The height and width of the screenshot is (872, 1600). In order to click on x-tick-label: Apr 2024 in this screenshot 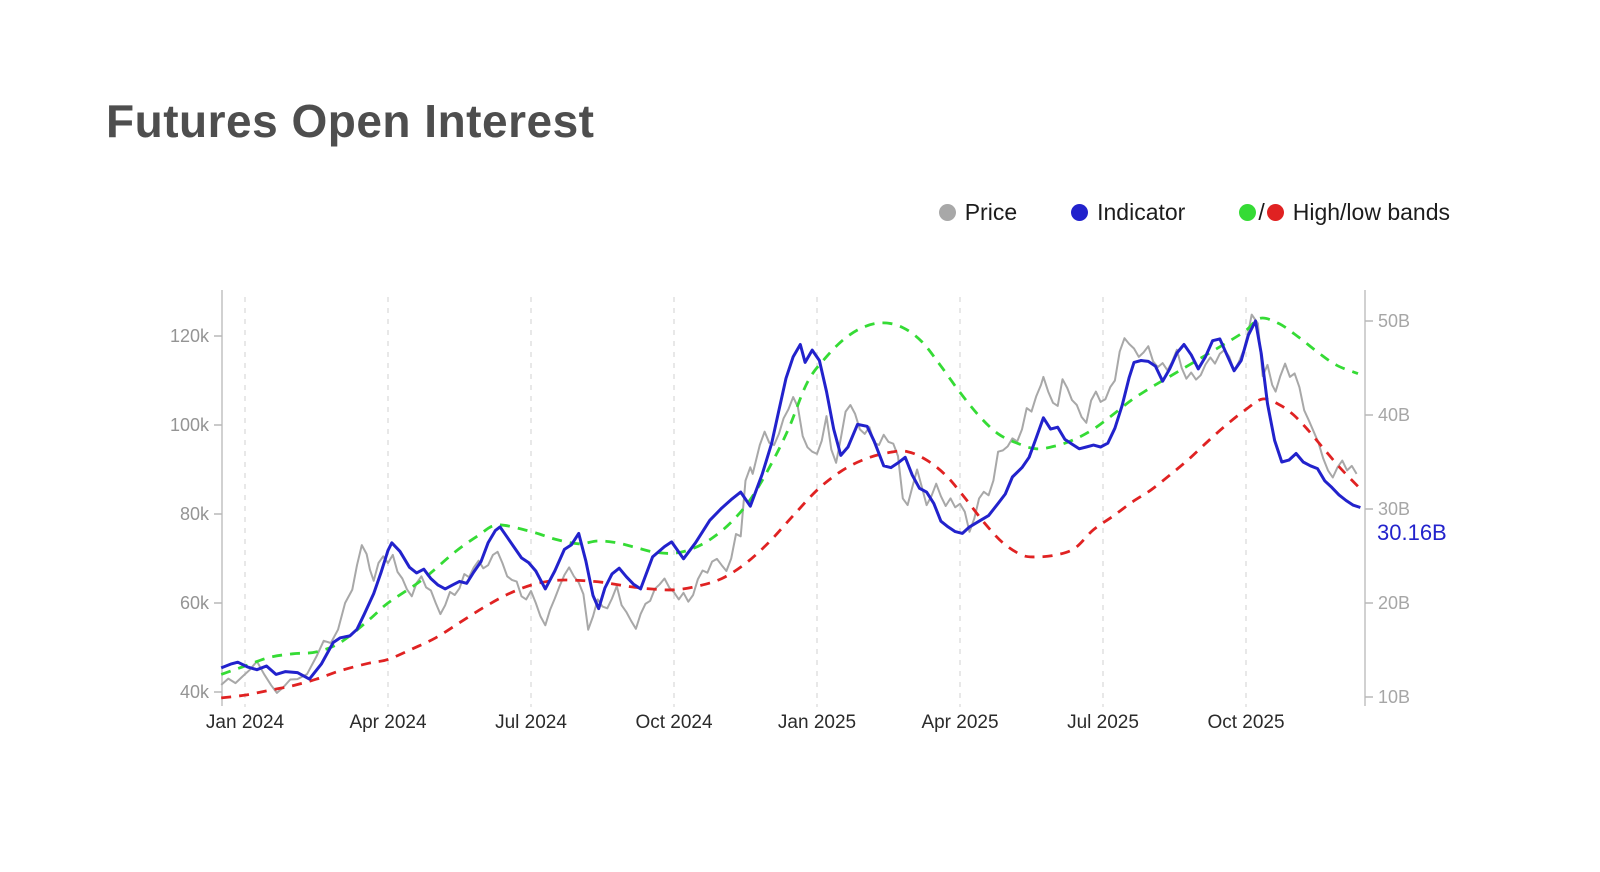, I will do `click(388, 722)`.